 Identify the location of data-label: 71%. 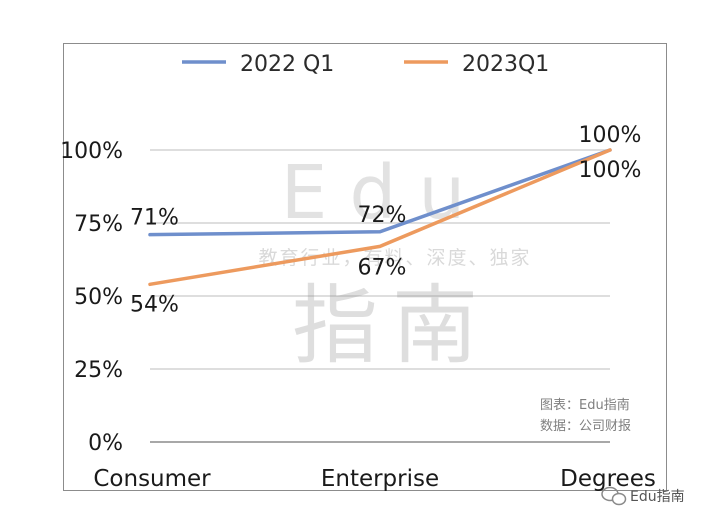
(154, 218).